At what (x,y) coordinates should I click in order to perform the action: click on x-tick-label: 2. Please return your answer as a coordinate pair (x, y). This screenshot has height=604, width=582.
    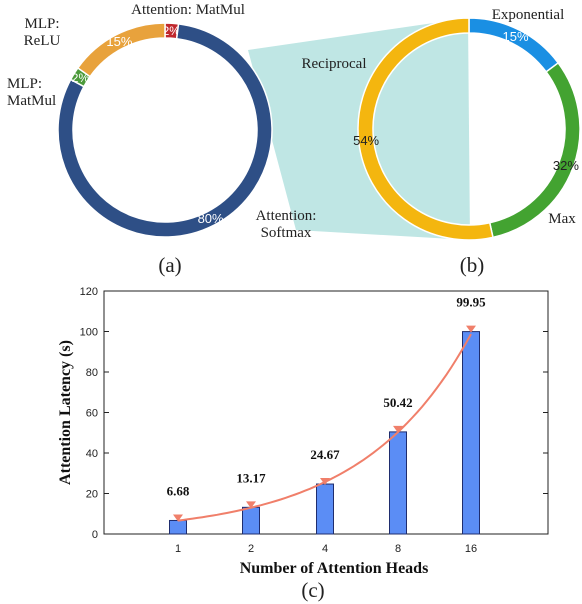
    Looking at the image, I should click on (251, 549).